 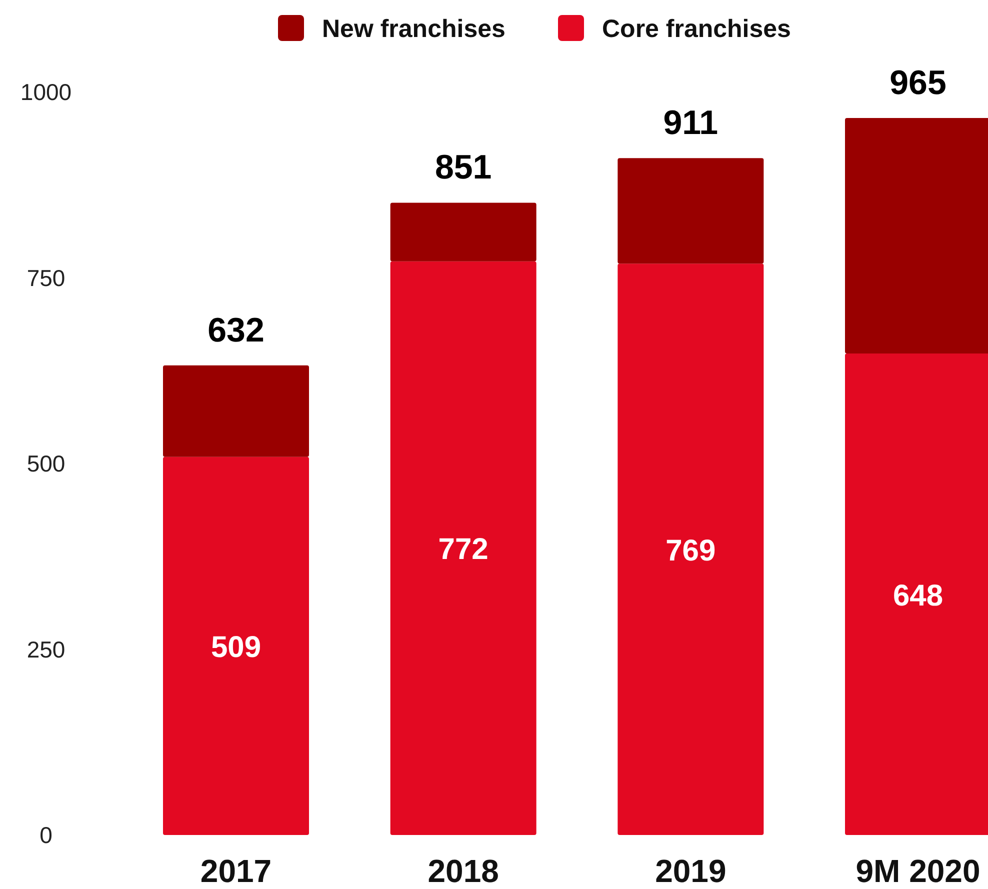 What do you see at coordinates (236, 330) in the screenshot?
I see `total-label: 632` at bounding box center [236, 330].